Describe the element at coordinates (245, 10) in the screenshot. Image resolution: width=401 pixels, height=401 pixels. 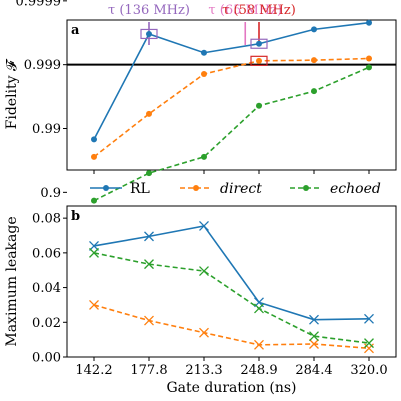
I see `annotation-tau-65: τ (65 MHz)` at that location.